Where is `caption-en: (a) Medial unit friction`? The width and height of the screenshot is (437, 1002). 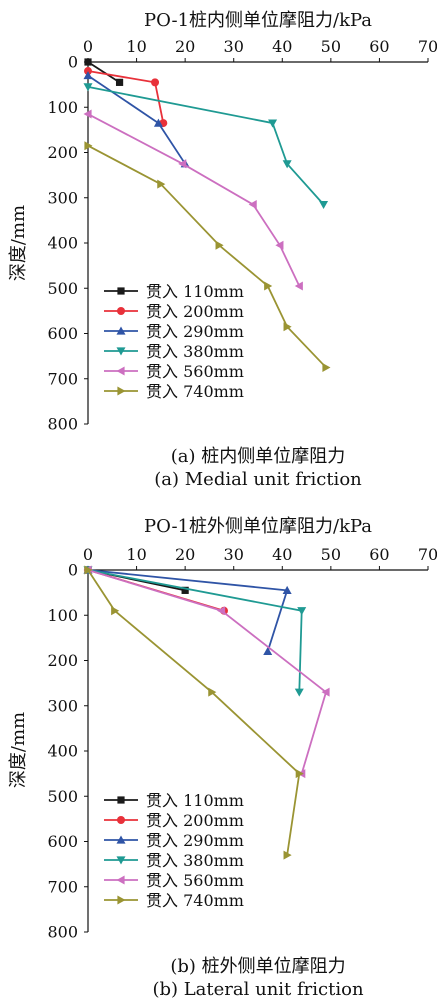 caption-en: (a) Medial unit friction is located at coordinates (258, 479).